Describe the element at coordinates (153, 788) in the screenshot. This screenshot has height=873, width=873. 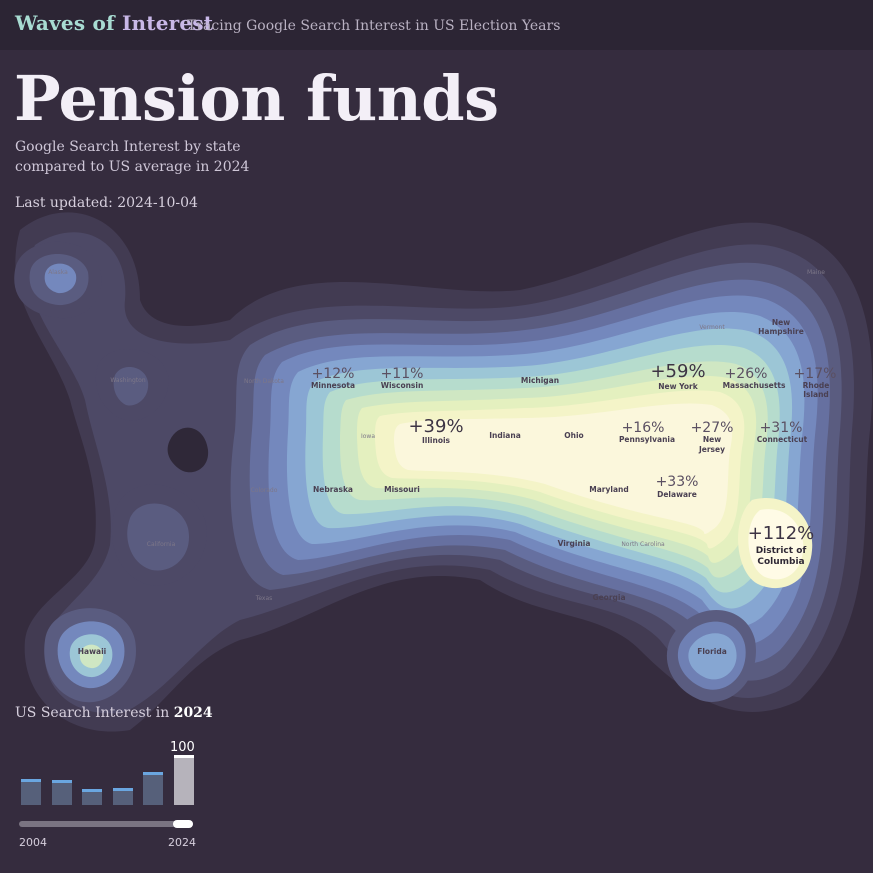
I see `year-bar-2020` at that location.